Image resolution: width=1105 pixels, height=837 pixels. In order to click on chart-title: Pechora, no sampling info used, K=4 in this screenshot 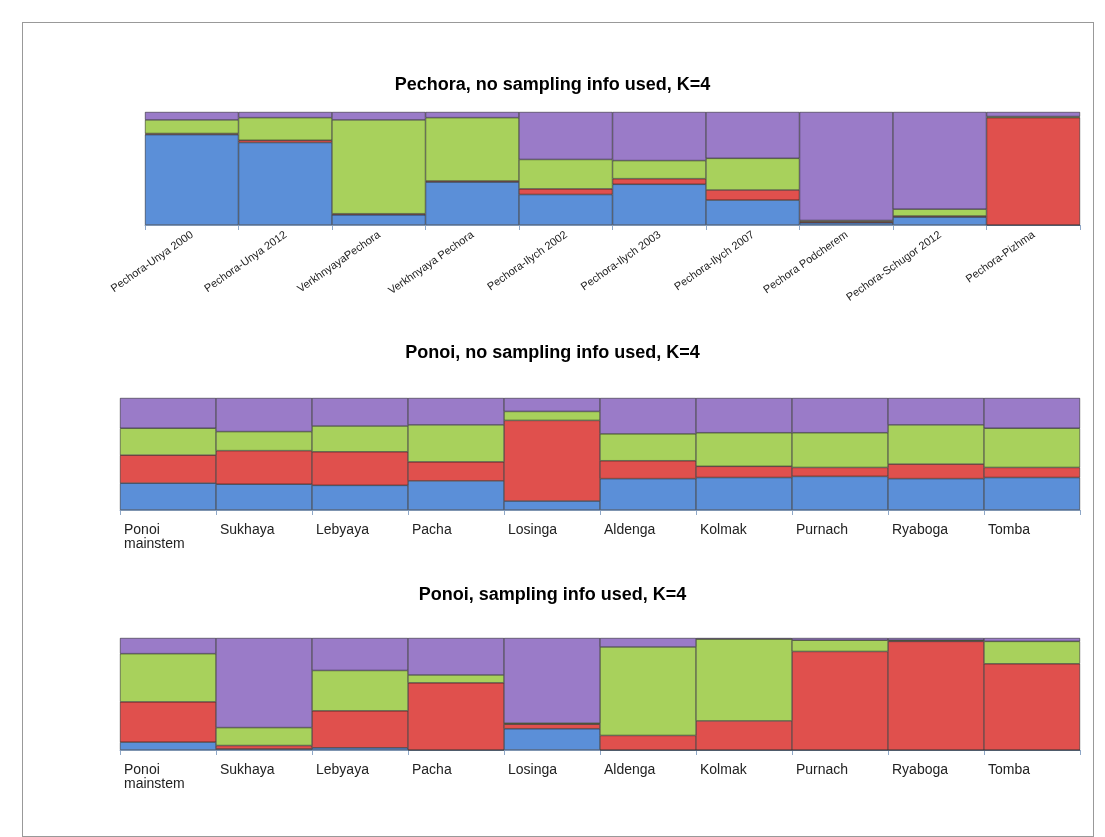, I will do `click(552, 84)`.